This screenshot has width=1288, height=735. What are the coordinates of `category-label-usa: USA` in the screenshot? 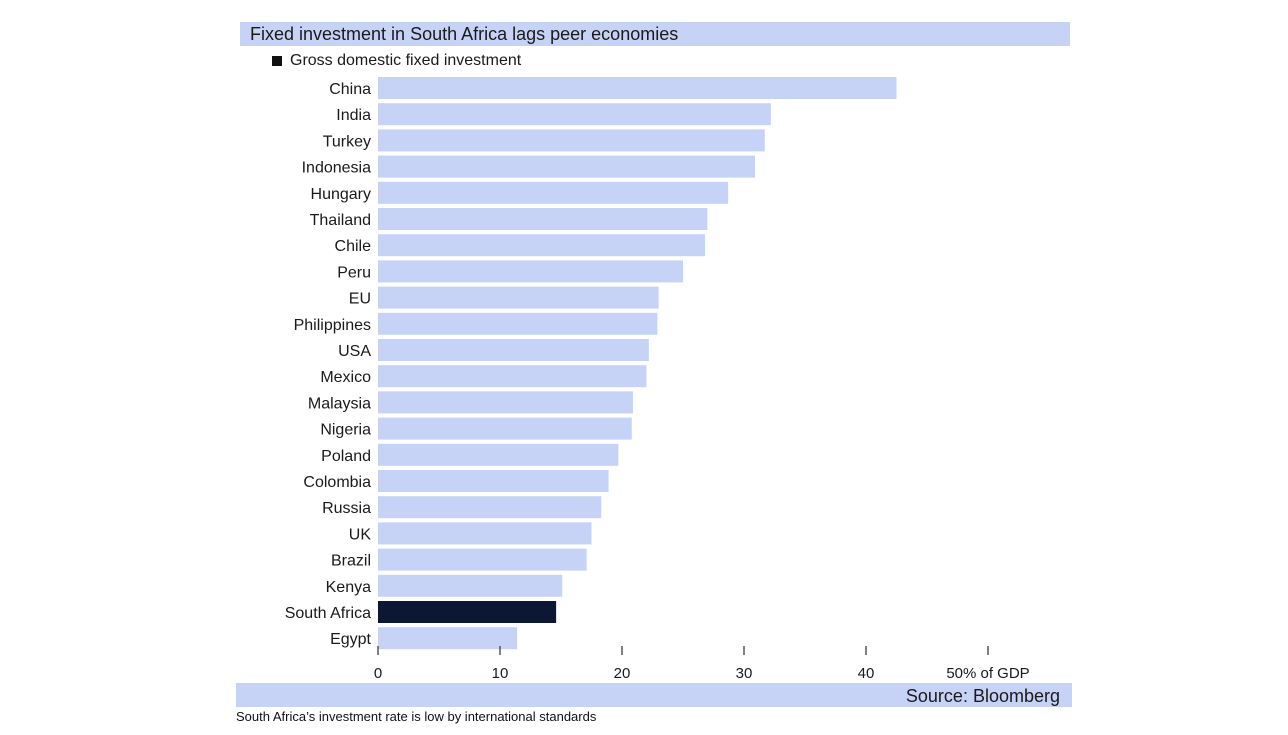 It's located at (354, 351).